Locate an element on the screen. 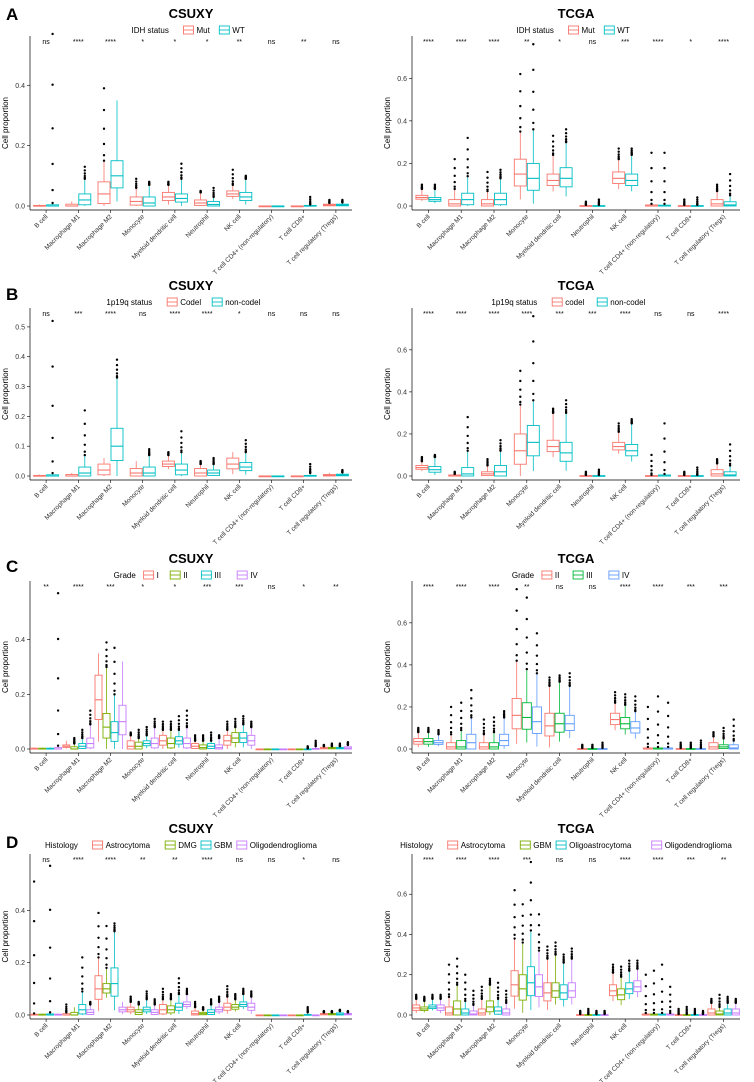 The image size is (754, 1082). legend-title: Grade is located at coordinates (125, 575).